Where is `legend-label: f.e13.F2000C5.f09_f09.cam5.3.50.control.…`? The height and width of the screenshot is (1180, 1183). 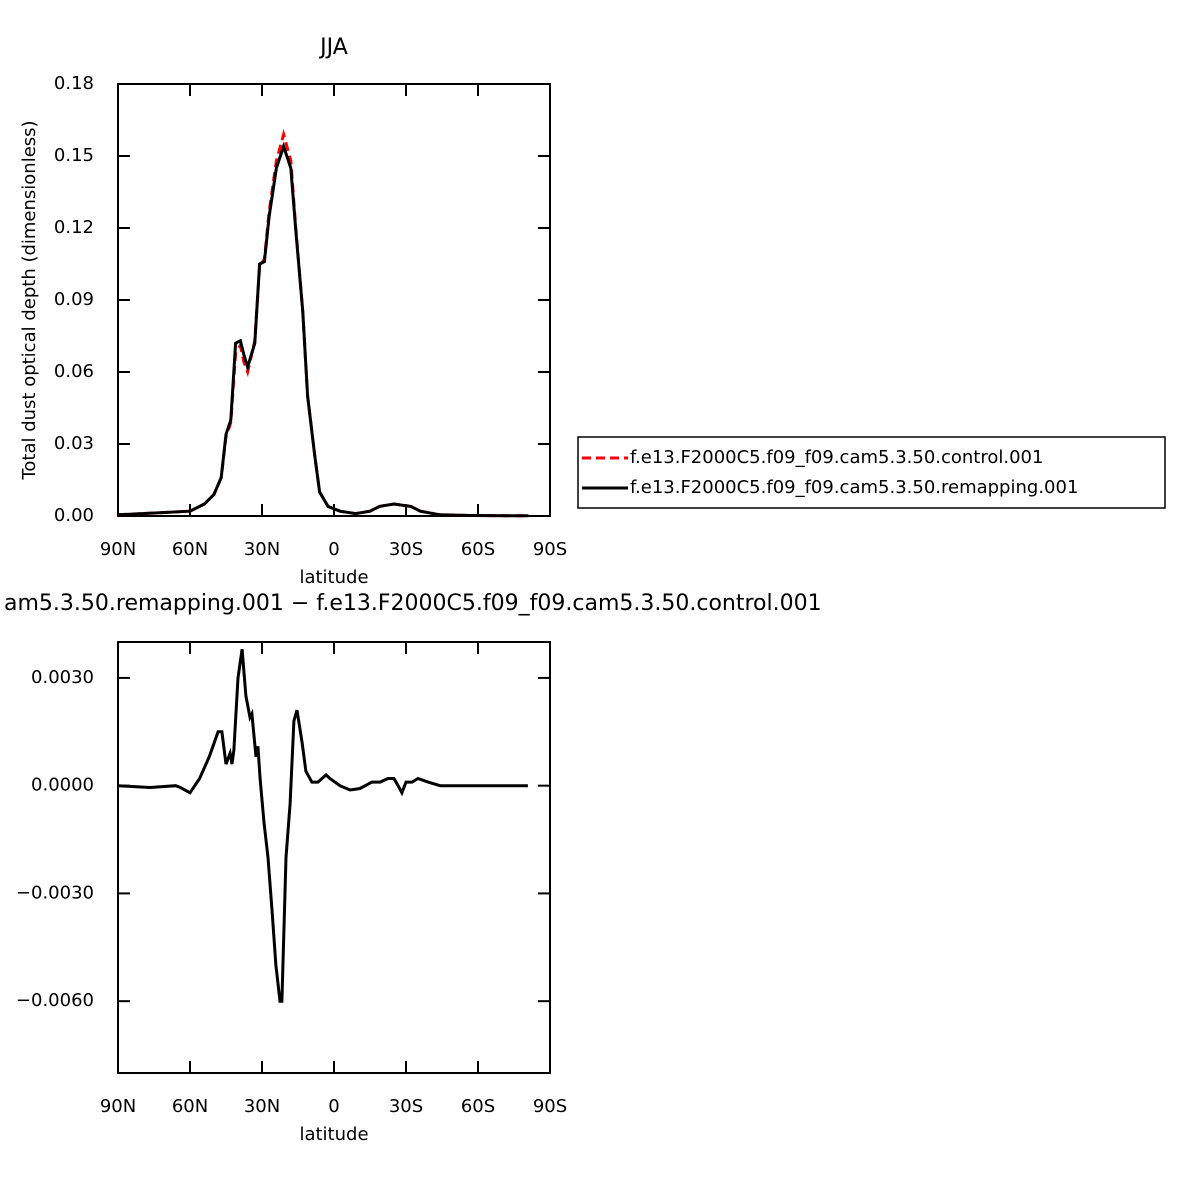 legend-label: f.e13.F2000C5.f09_f09.cam5.3.50.control.… is located at coordinates (836, 457).